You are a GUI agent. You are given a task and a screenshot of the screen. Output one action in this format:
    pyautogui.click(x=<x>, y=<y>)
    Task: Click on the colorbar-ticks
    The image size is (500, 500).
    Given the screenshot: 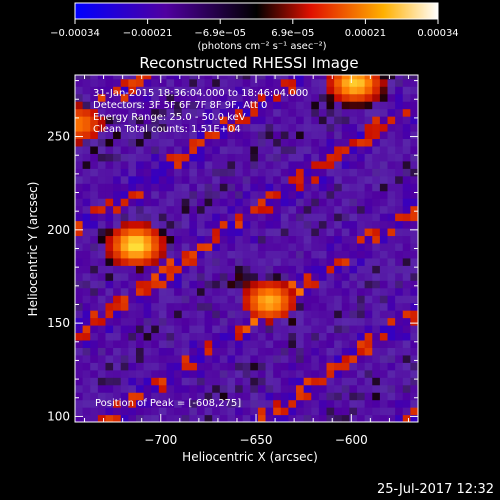 What is the action you would take?
    pyautogui.click(x=256, y=21)
    